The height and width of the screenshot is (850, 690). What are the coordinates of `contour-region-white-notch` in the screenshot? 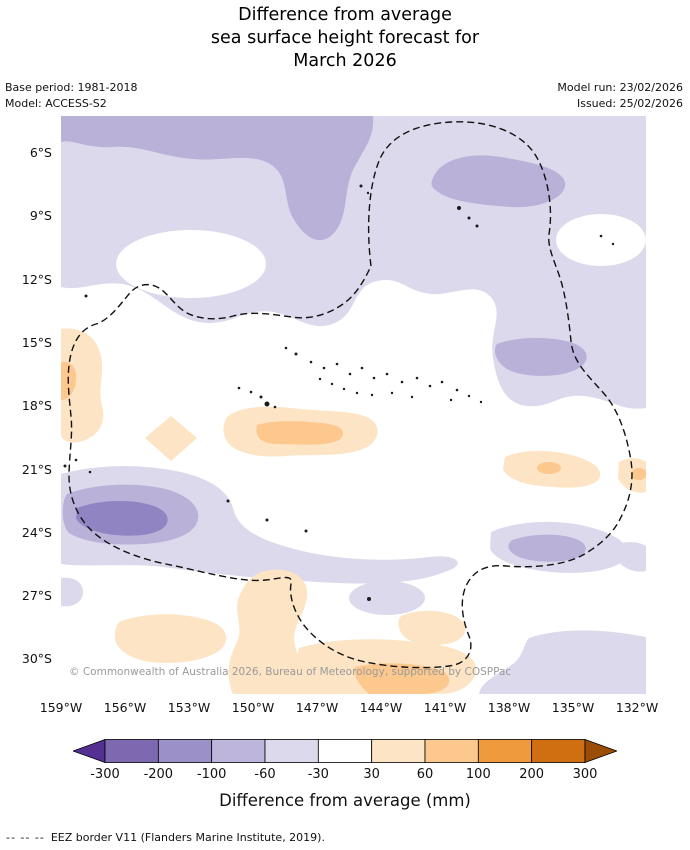 It's located at (191, 264).